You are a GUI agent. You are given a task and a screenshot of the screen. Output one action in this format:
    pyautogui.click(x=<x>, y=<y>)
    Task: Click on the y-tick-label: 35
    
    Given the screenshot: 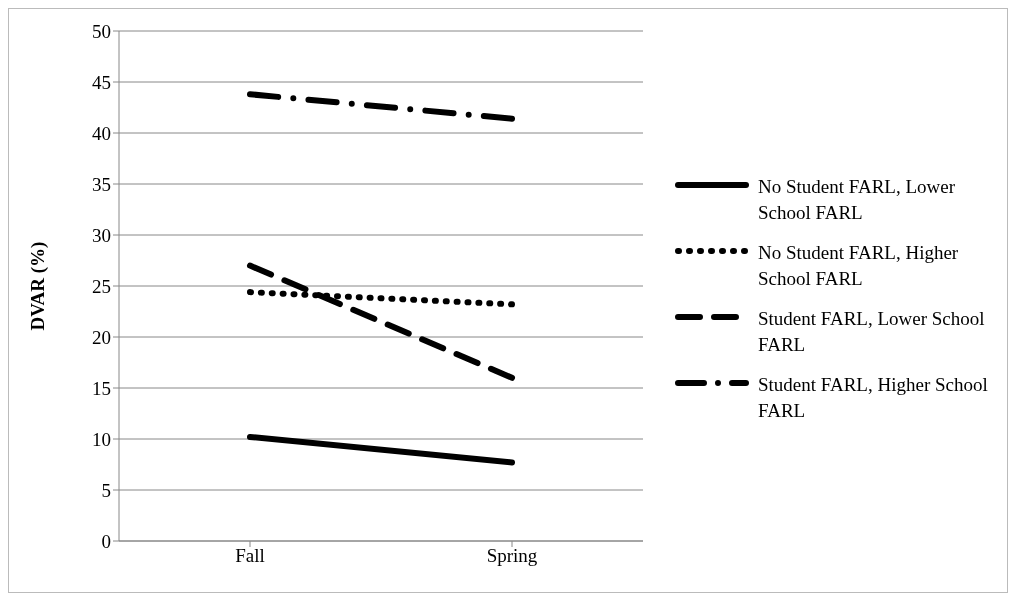 What is the action you would take?
    pyautogui.click(x=101, y=184)
    